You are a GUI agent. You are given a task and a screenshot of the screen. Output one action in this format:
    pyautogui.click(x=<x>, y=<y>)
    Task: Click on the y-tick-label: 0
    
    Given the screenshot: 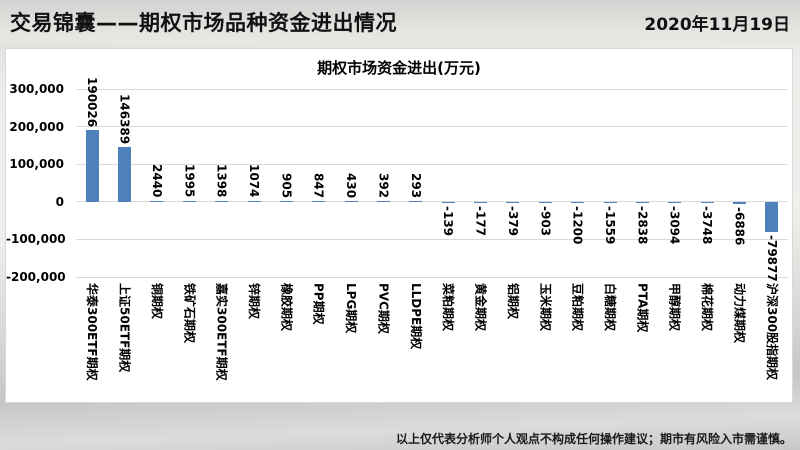 What is the action you would take?
    pyautogui.click(x=59, y=201)
    